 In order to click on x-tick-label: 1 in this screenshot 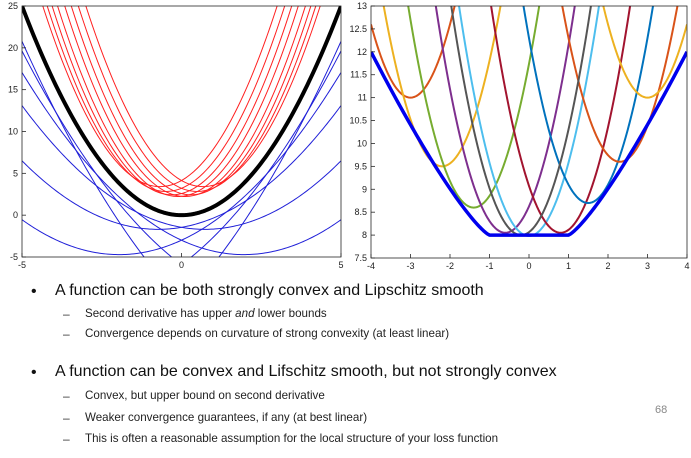, I will do `click(568, 266)`.